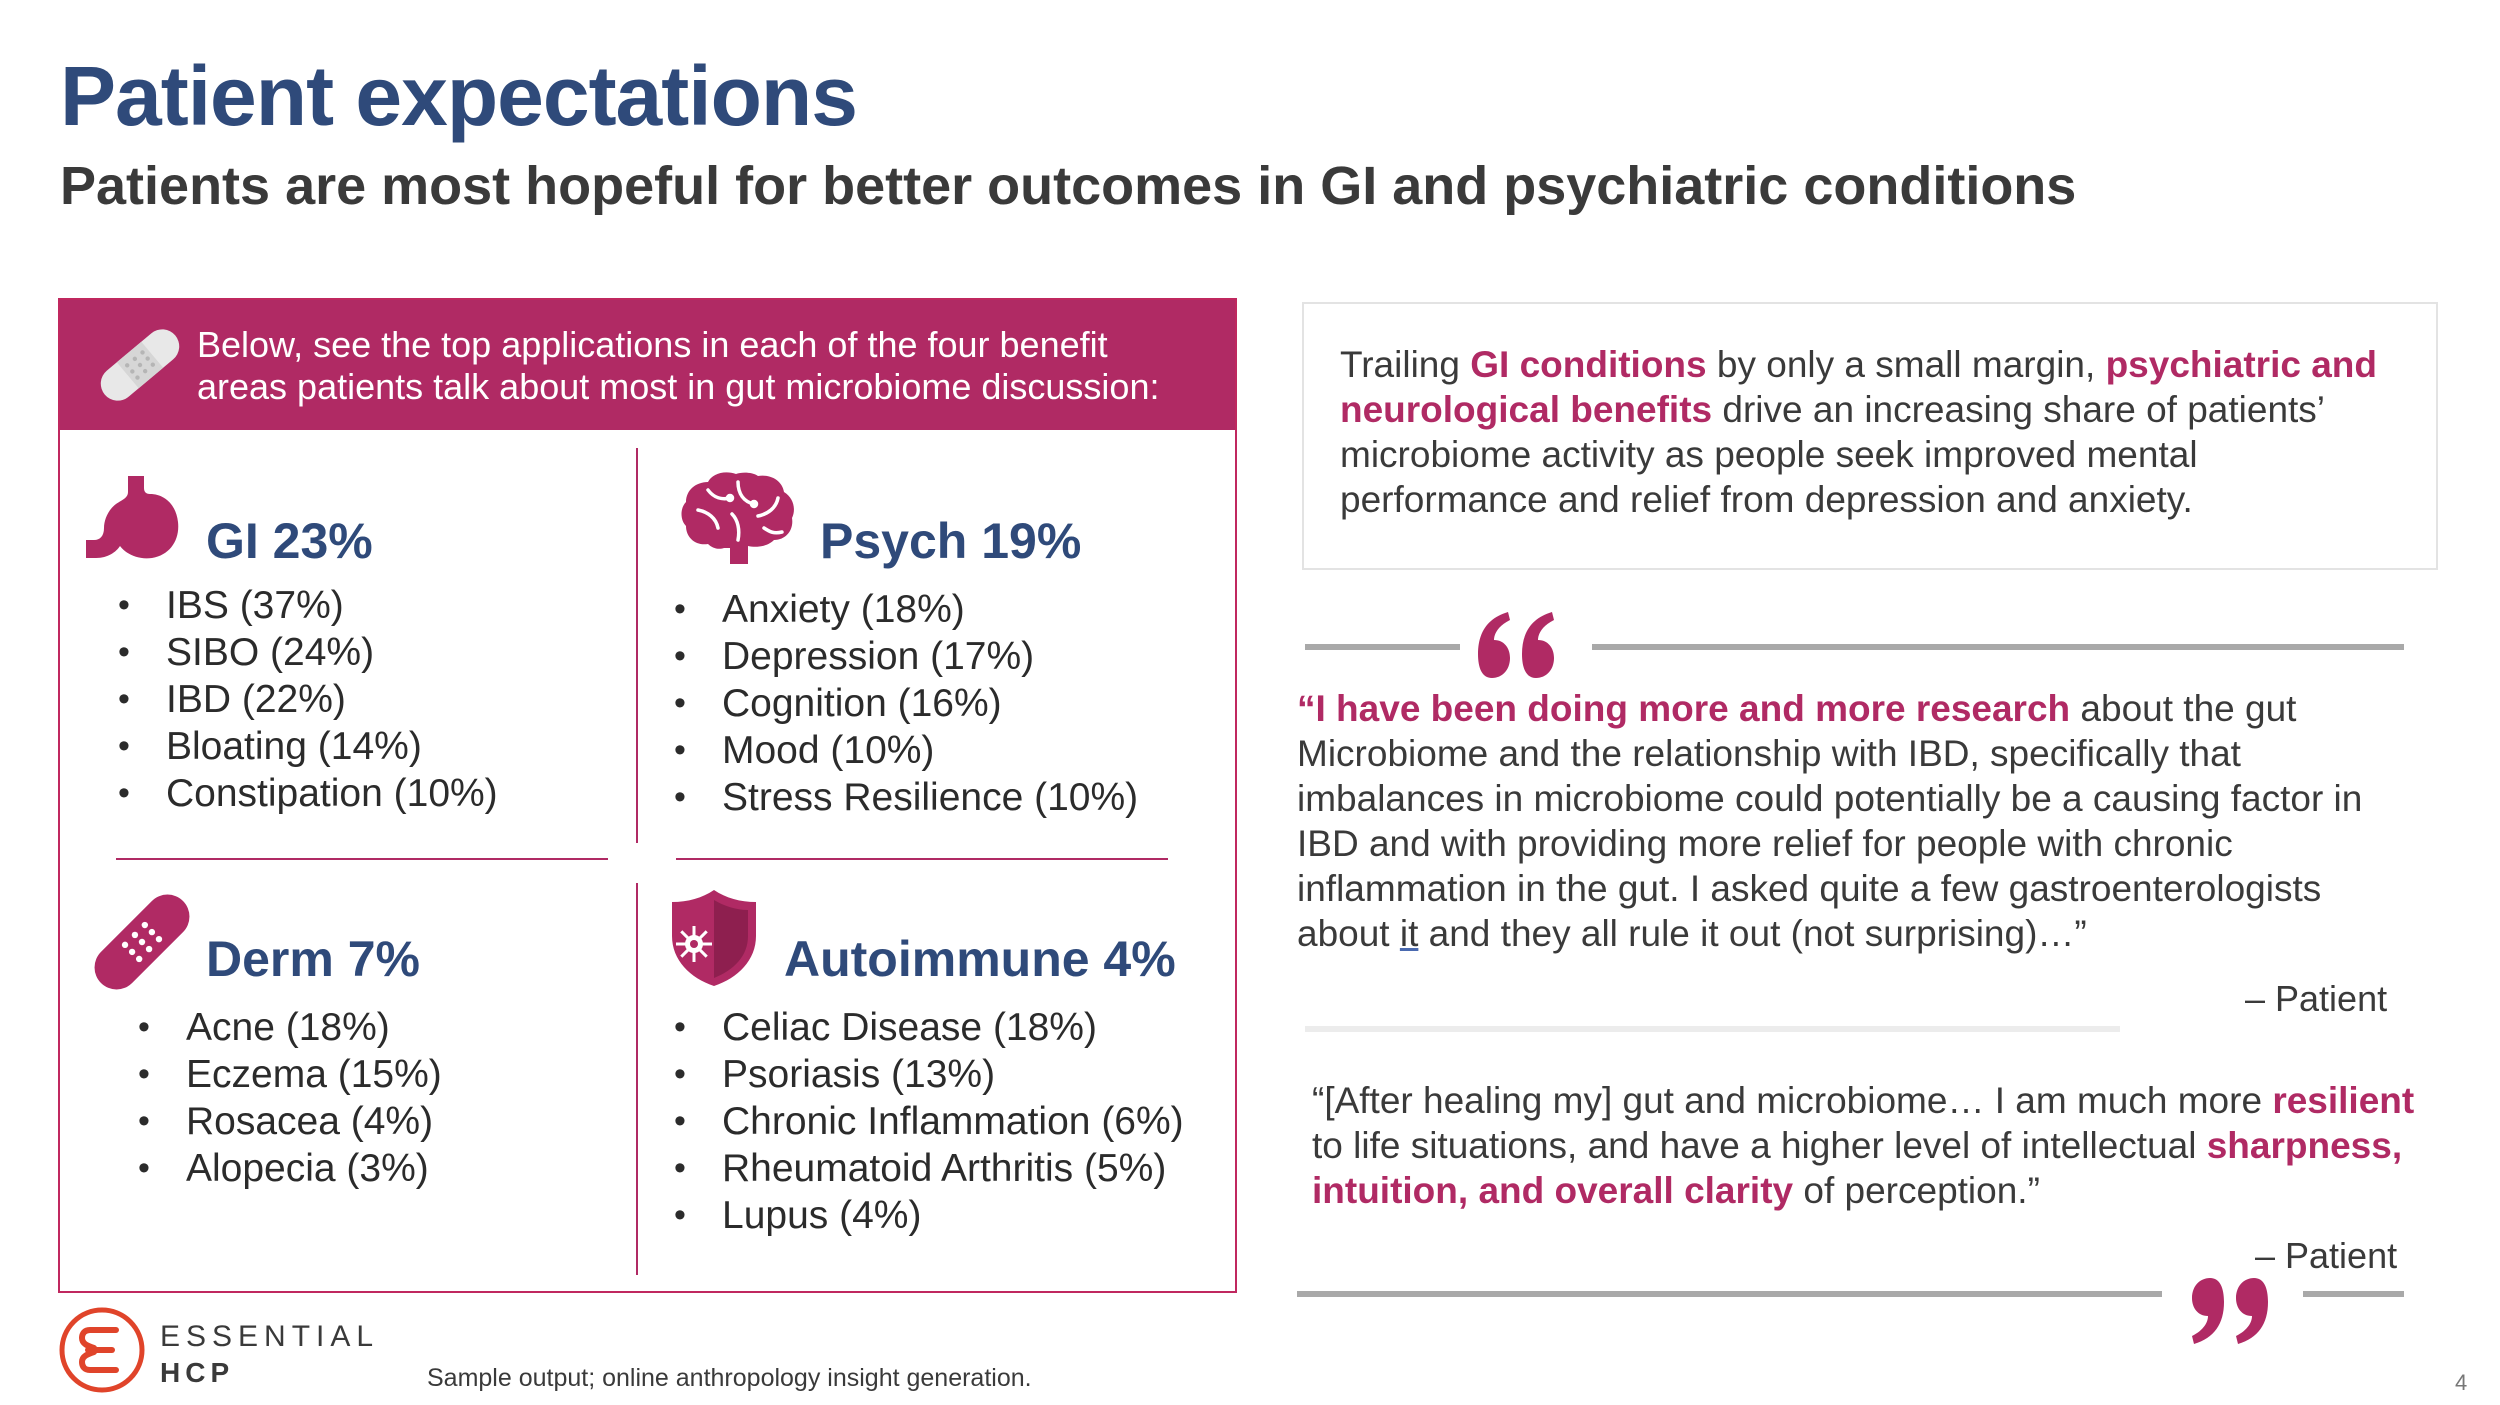 This screenshot has height=1405, width=2500. What do you see at coordinates (928, 1215) in the screenshot?
I see `list-item: Lupus (4%)` at bounding box center [928, 1215].